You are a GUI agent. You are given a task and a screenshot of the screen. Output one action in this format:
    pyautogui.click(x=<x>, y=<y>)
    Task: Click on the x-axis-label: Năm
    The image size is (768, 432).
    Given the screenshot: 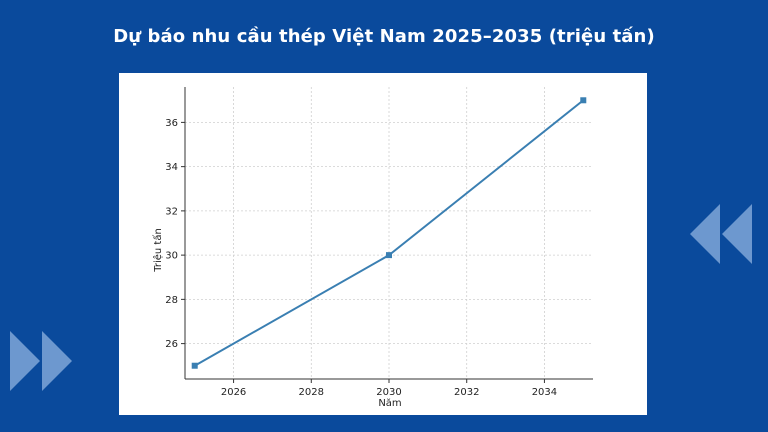 What is the action you would take?
    pyautogui.click(x=389, y=403)
    